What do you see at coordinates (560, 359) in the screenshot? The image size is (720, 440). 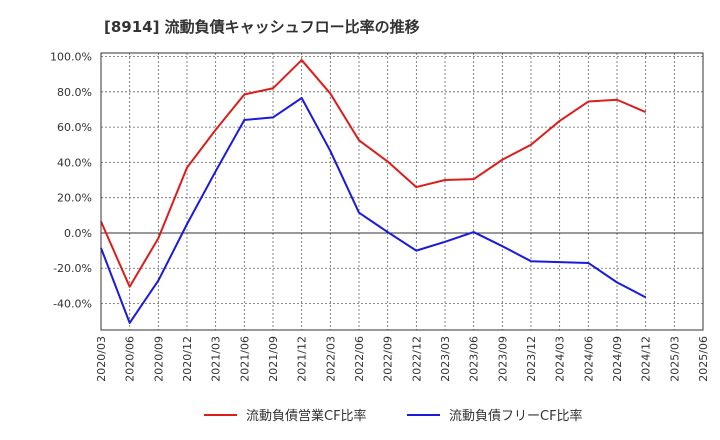 I see `x-tick-label: 2024/03` at bounding box center [560, 359].